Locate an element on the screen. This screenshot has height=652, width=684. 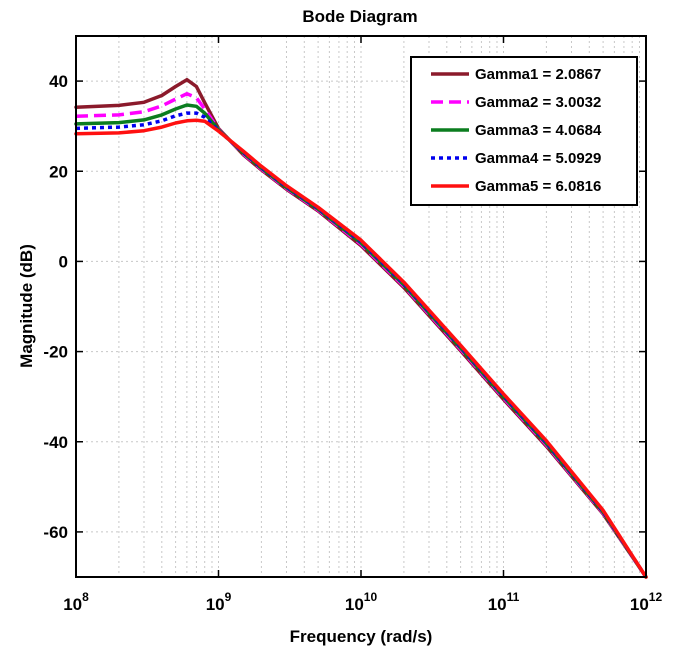
legend-label-2: Gamma2 = 3.0032 is located at coordinates (538, 102).